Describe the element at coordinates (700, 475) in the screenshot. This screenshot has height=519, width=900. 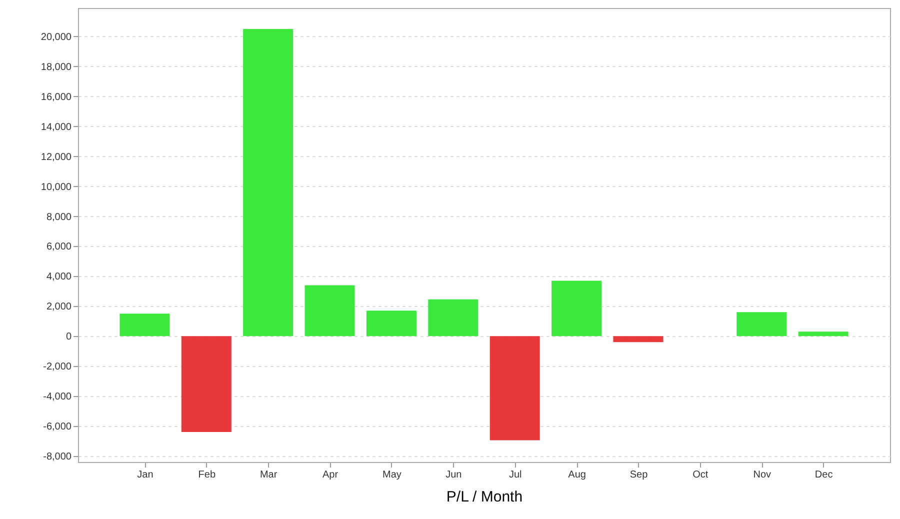
I see `x-tick-label: Oct` at that location.